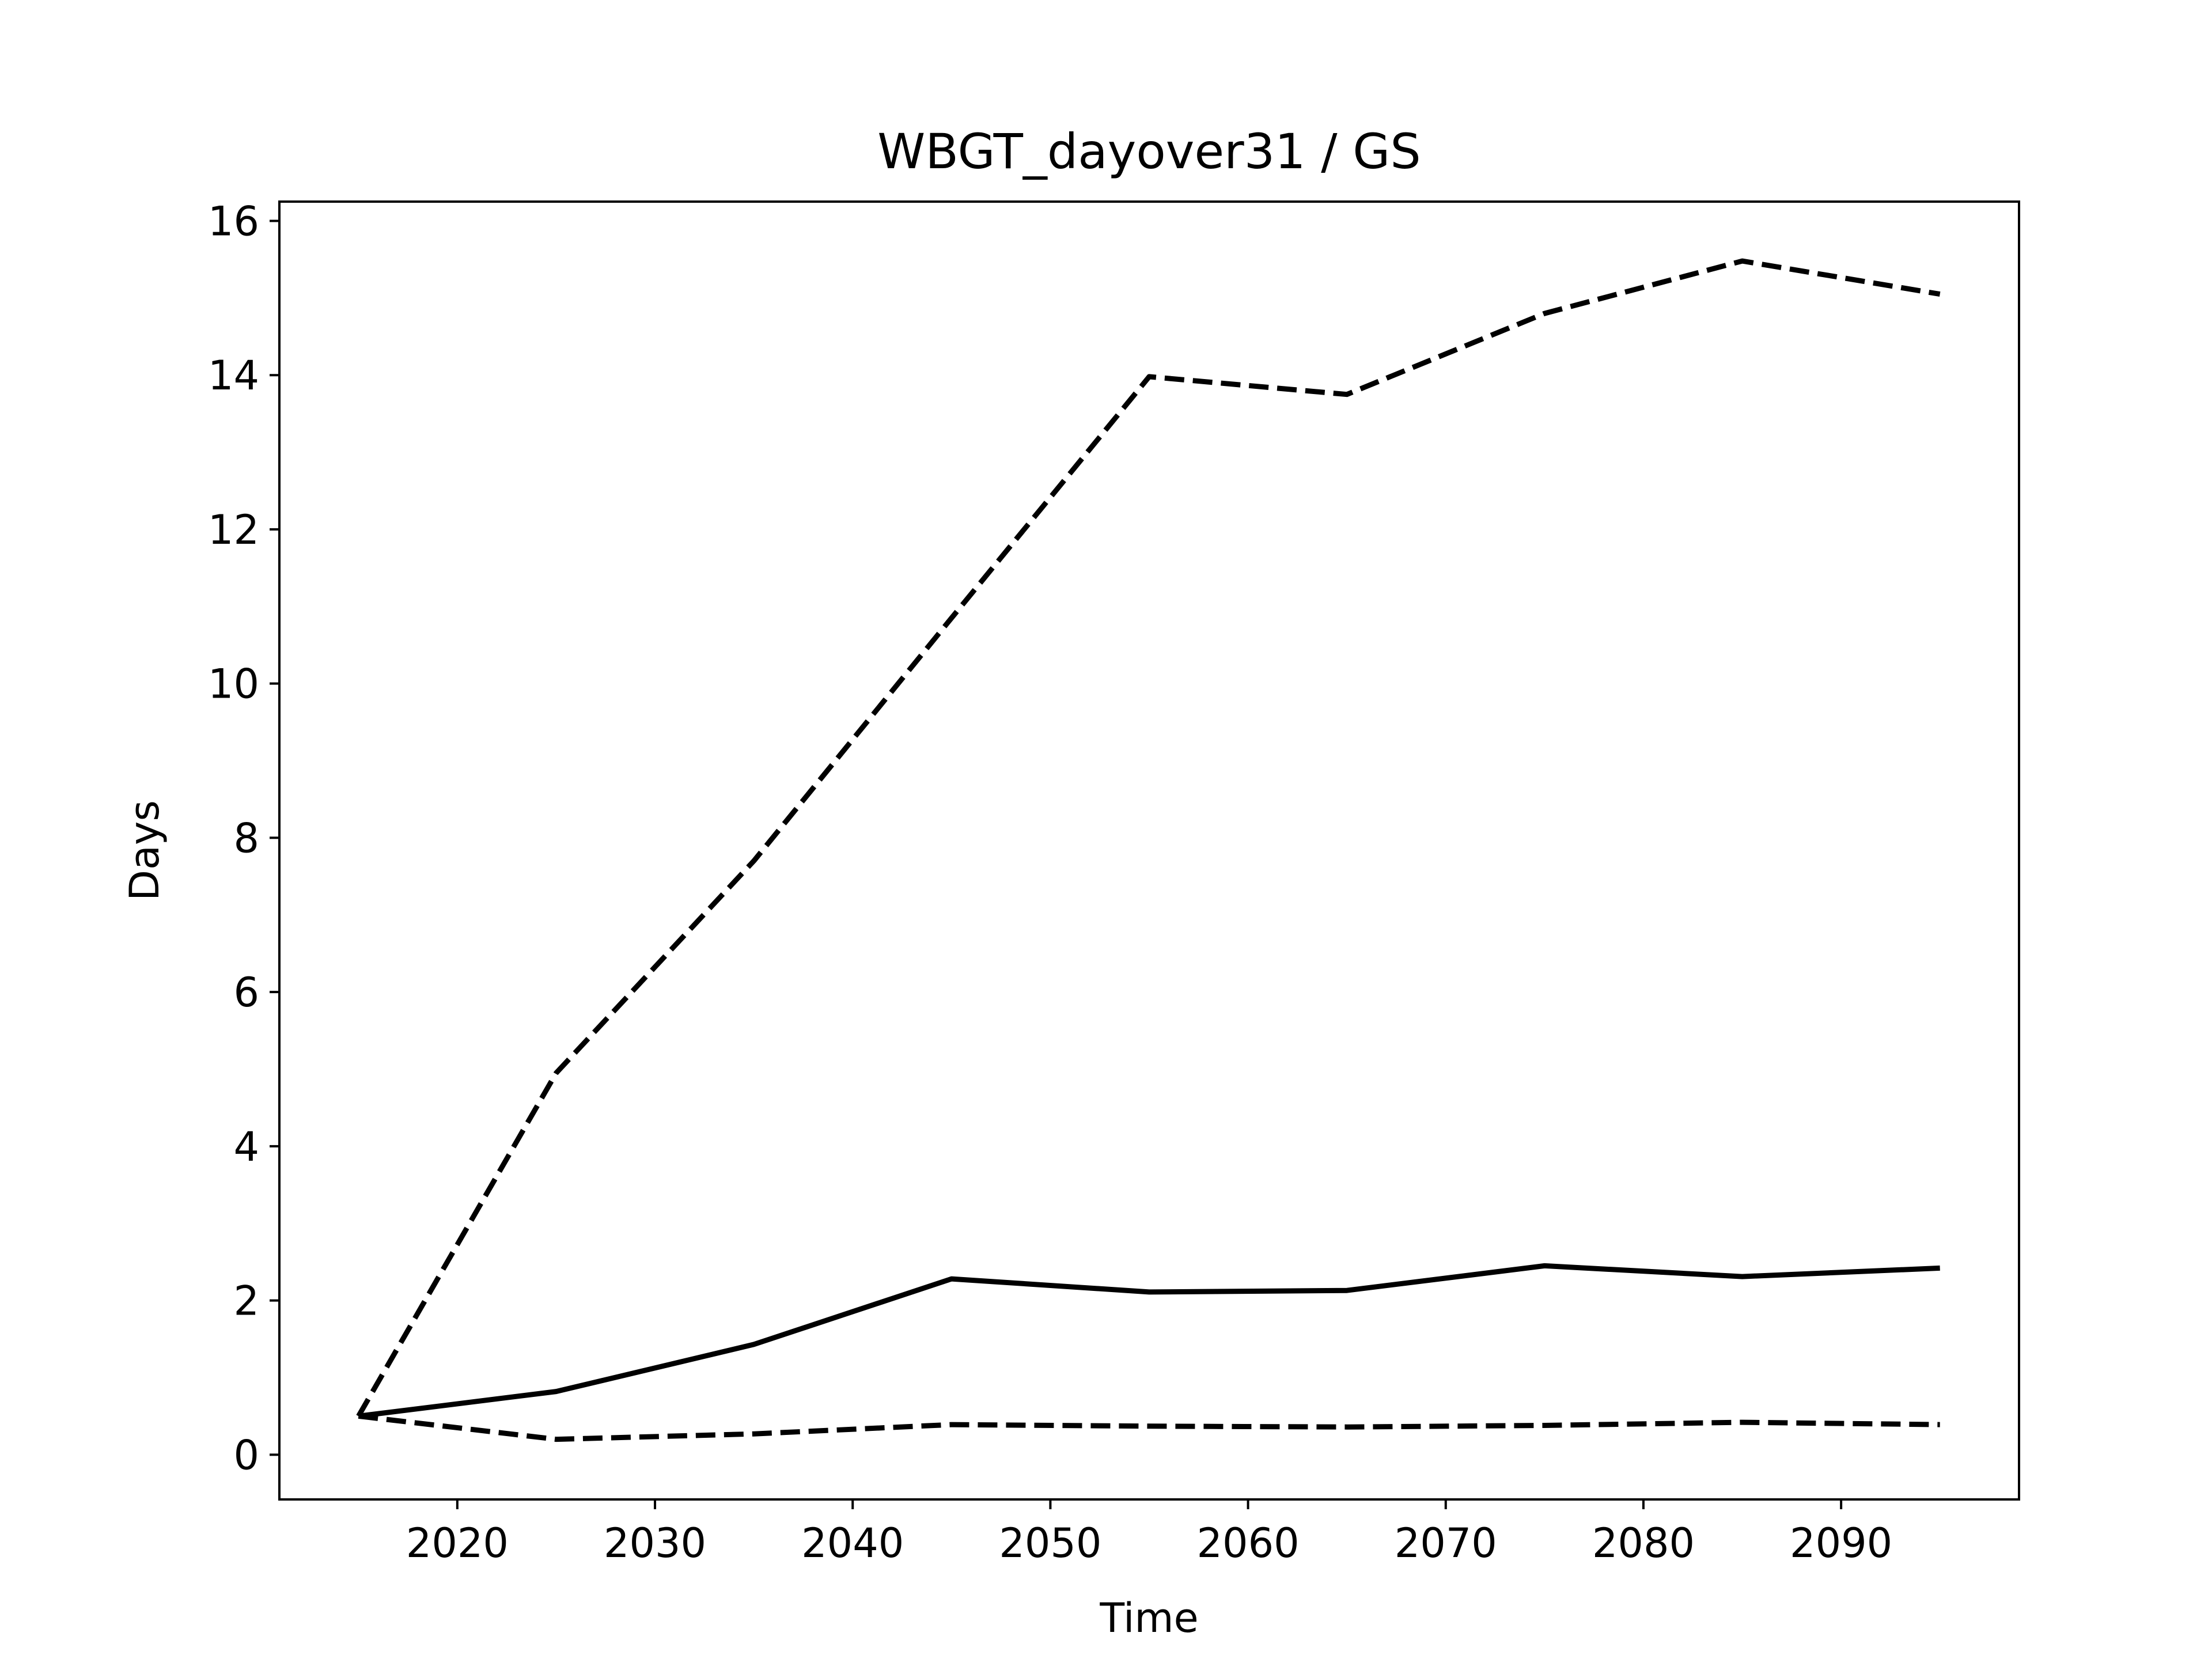  I want to click on y-axis-label: Days, so click(144, 850).